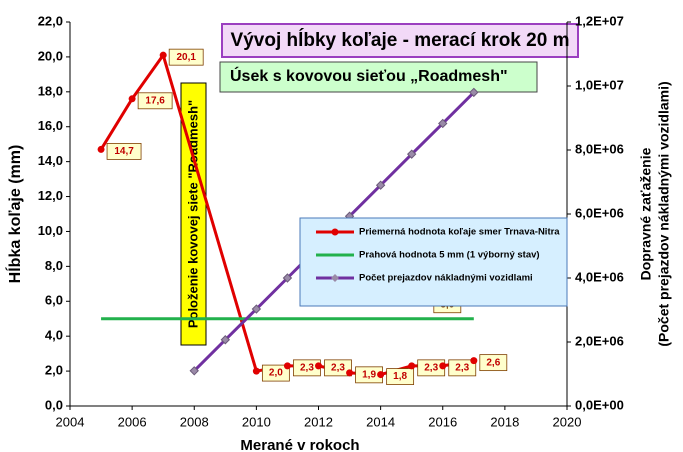  What do you see at coordinates (194, 421) in the screenshot?
I see `x-tick-label: 2008` at bounding box center [194, 421].